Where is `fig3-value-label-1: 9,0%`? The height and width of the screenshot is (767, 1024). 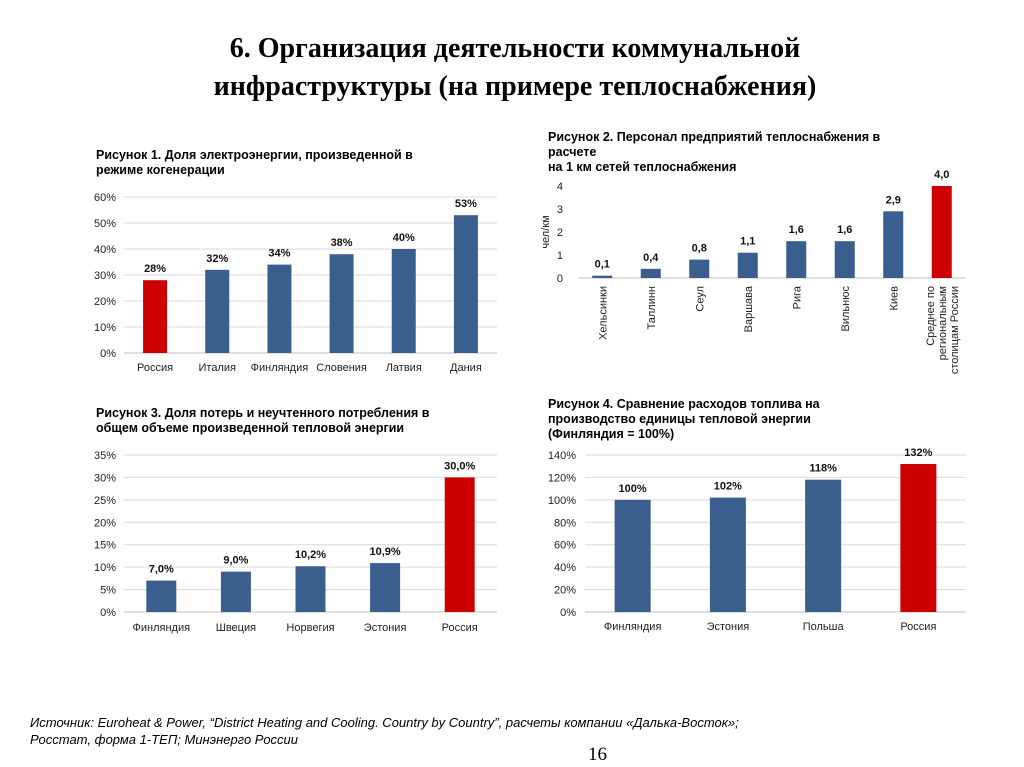
fig3-value-label-1: 9,0% is located at coordinates (235, 561).